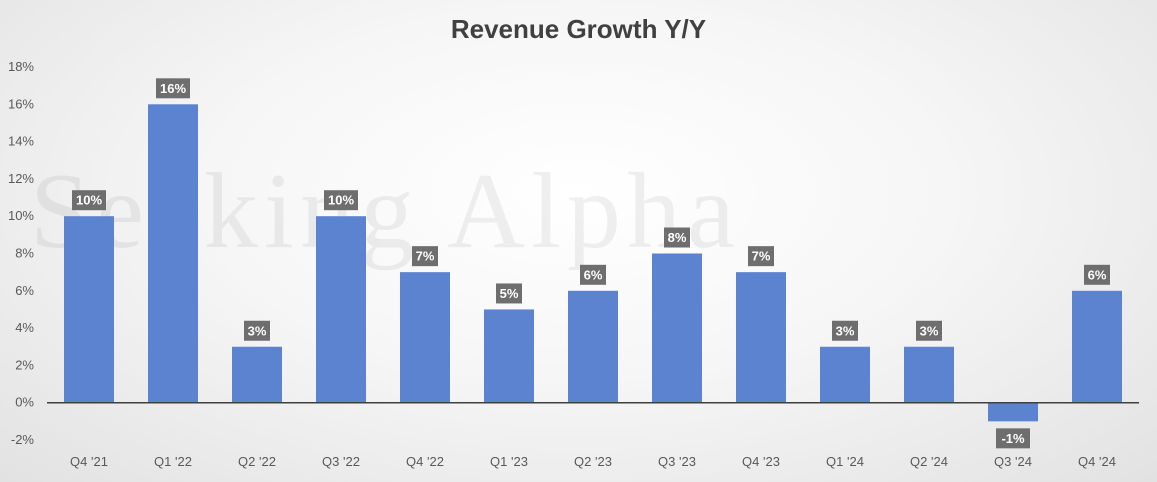  What do you see at coordinates (677, 461) in the screenshot?
I see `x-tick-label: Q3 '23` at bounding box center [677, 461].